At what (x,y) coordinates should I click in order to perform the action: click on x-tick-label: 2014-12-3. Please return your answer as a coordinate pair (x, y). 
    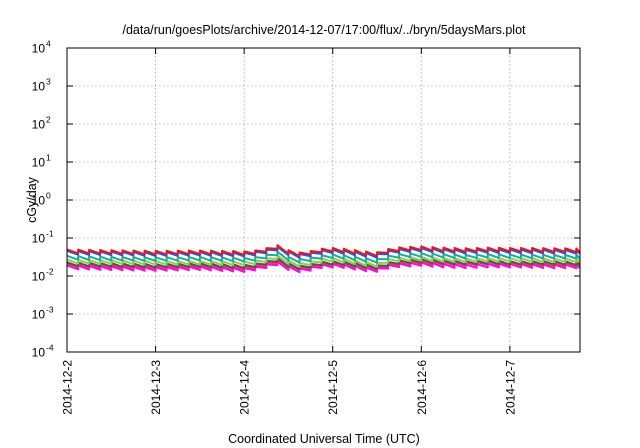
    Looking at the image, I should click on (156, 387).